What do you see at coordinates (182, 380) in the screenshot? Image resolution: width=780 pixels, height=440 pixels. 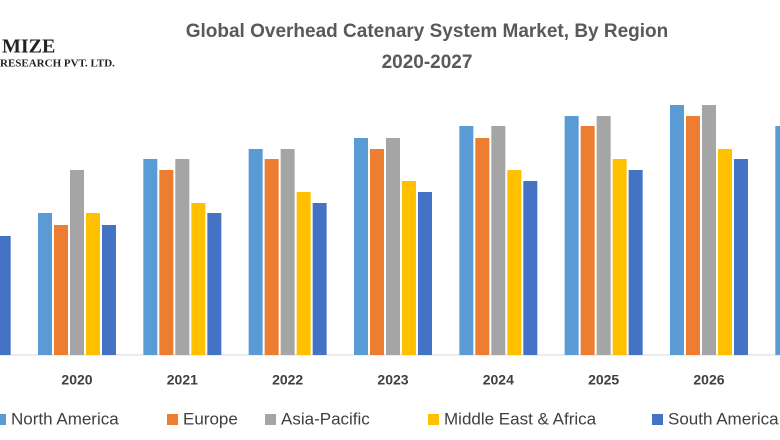 I see `x-tick-label: 2021` at bounding box center [182, 380].